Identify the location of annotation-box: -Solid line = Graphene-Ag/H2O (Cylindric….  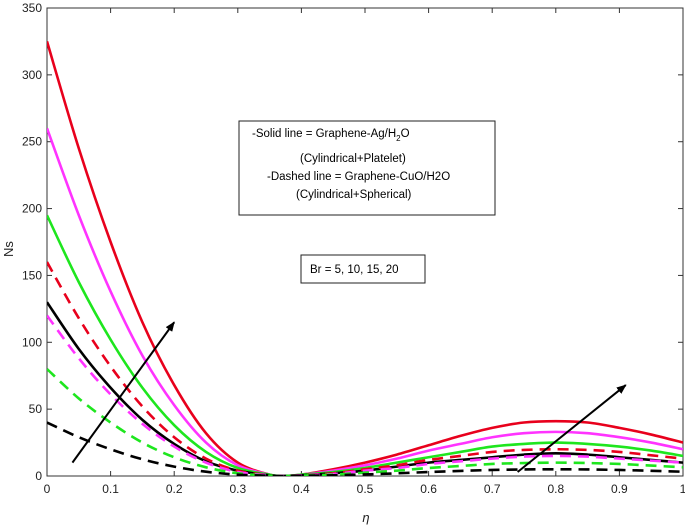
(367, 168).